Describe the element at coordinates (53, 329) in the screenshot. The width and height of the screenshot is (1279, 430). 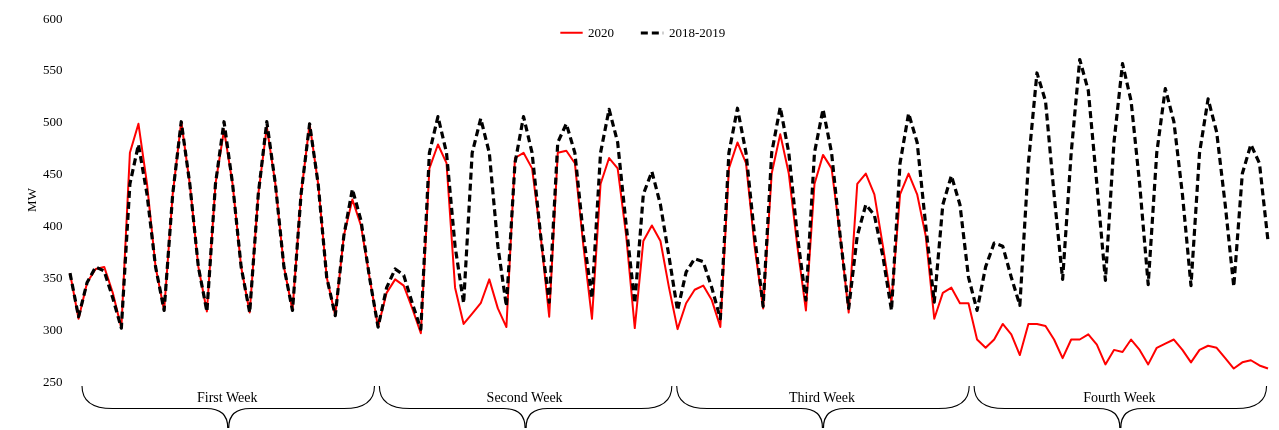
I see `y-tick-label: 300` at that location.